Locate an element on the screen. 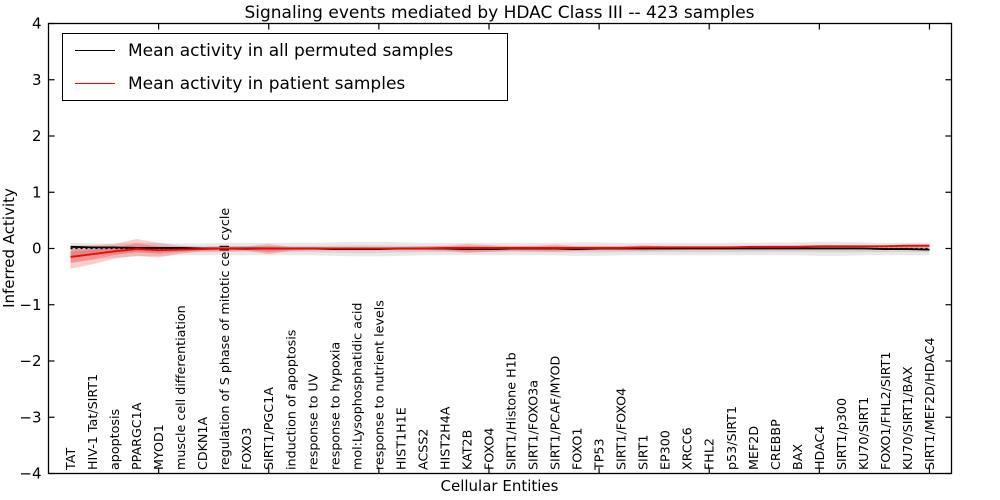  entity-label: SIRT1/Histone H1b is located at coordinates (511, 411).